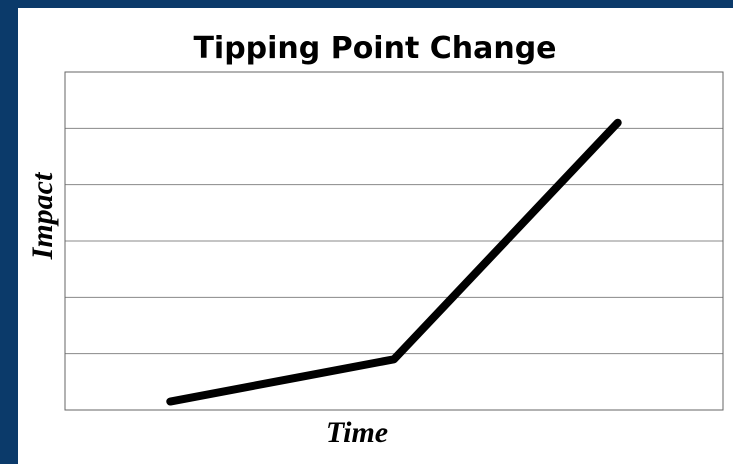 Image resolution: width=733 pixels, height=464 pixels. Describe the element at coordinates (357, 432) in the screenshot. I see `x-axis-label: Time` at that location.